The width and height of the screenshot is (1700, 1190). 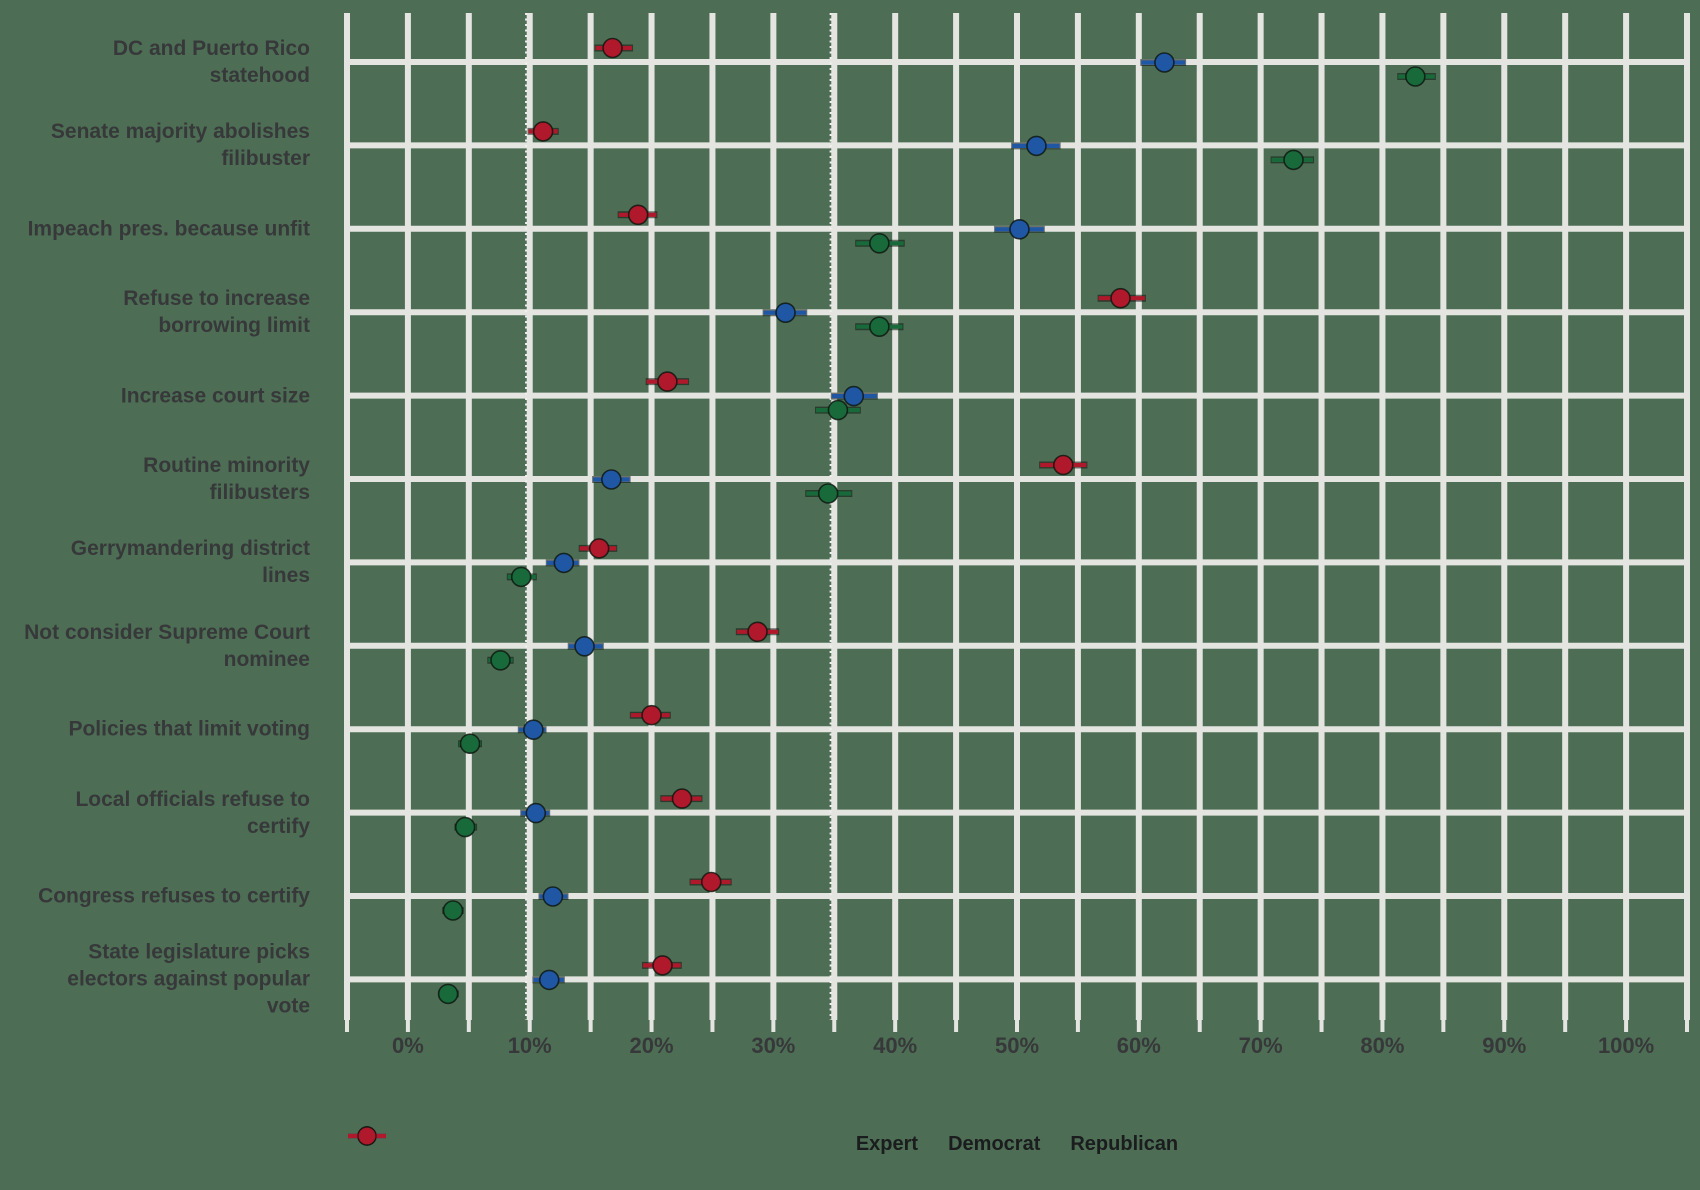 I want to click on x-axis-tick-label: 70%, so click(x=1260, y=1045).